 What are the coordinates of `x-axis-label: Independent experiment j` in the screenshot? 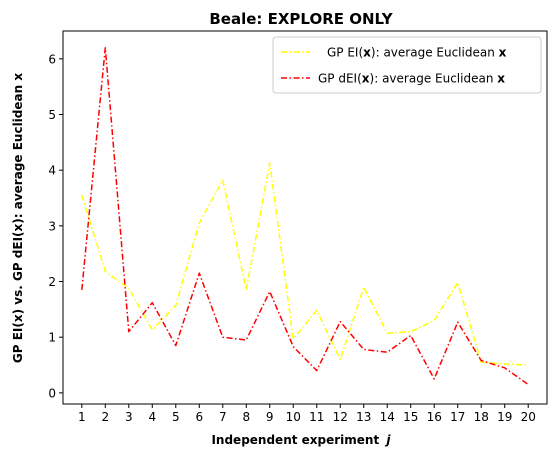 It's located at (301, 440).